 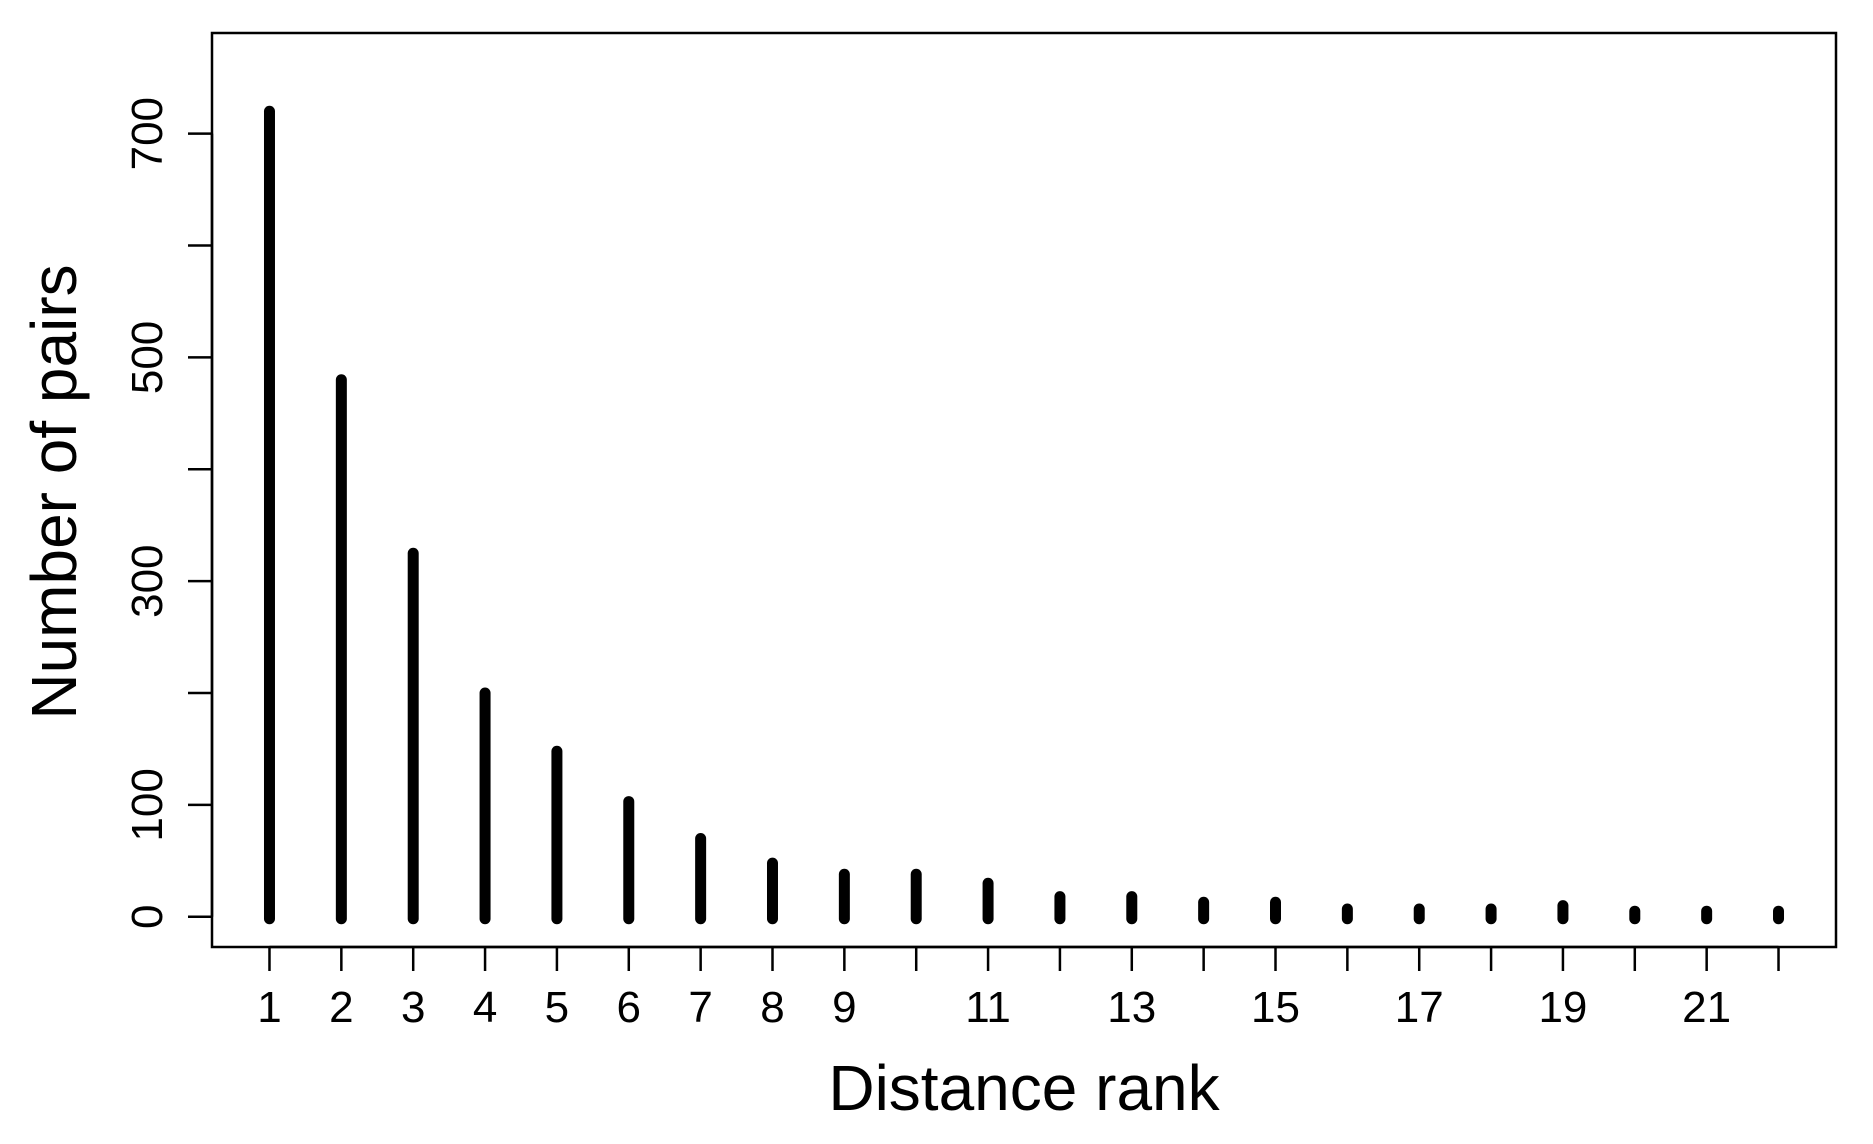 I want to click on y-tick-label: 300, so click(x=147, y=580).